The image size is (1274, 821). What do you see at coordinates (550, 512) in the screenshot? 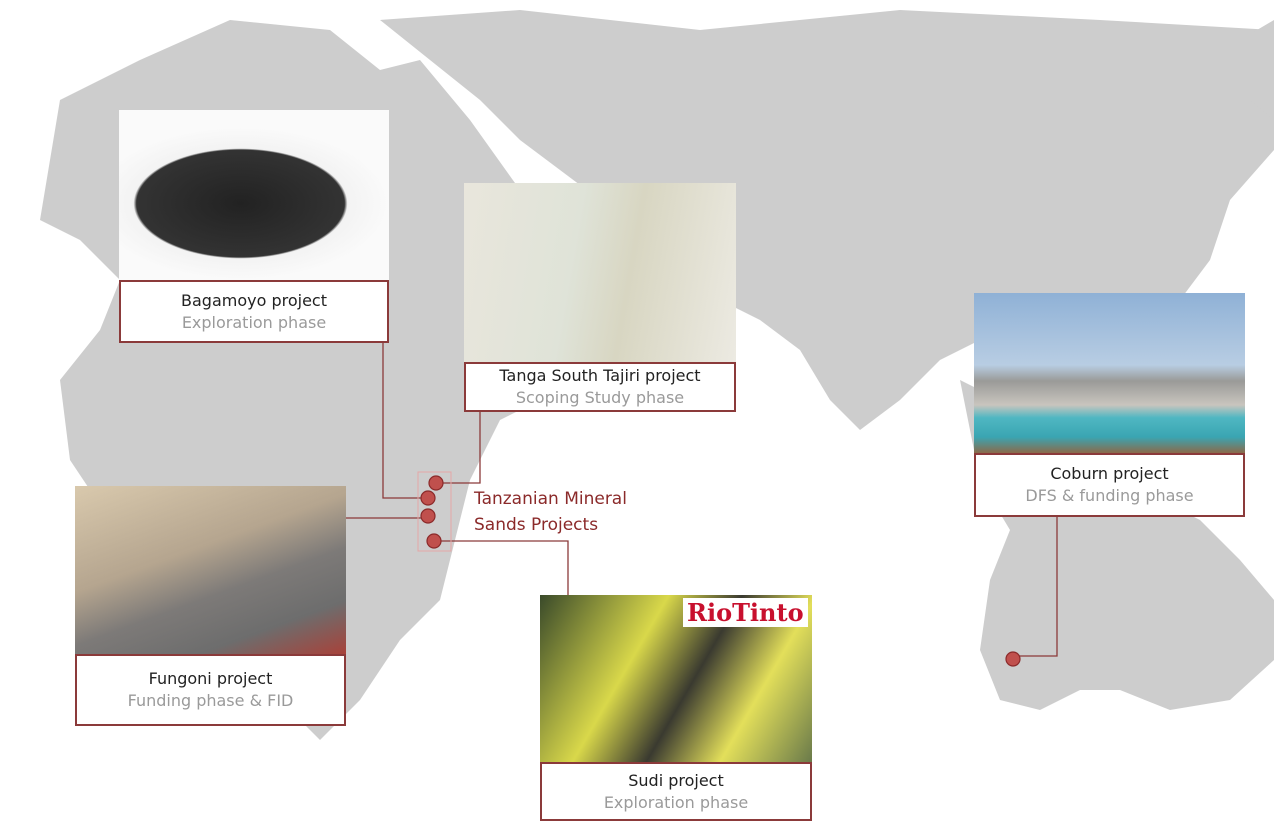
I see `center-label: Tanzanian Mineral Sands Projects` at bounding box center [550, 512].